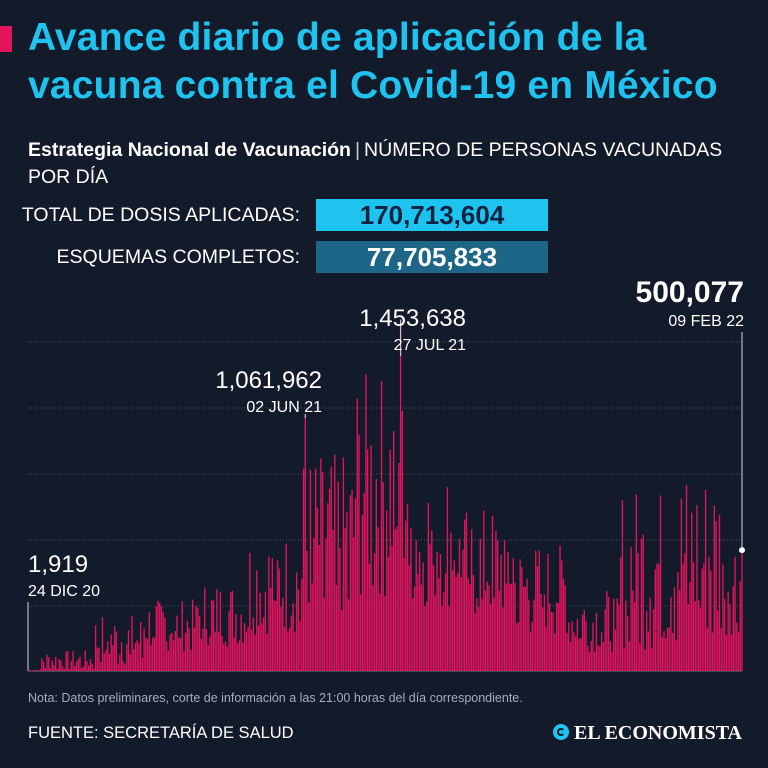 The image size is (768, 768). I want to click on subtitle-text: NÚMERO DE PERSONAS VACUNADAS POR DÍA, so click(375, 163).